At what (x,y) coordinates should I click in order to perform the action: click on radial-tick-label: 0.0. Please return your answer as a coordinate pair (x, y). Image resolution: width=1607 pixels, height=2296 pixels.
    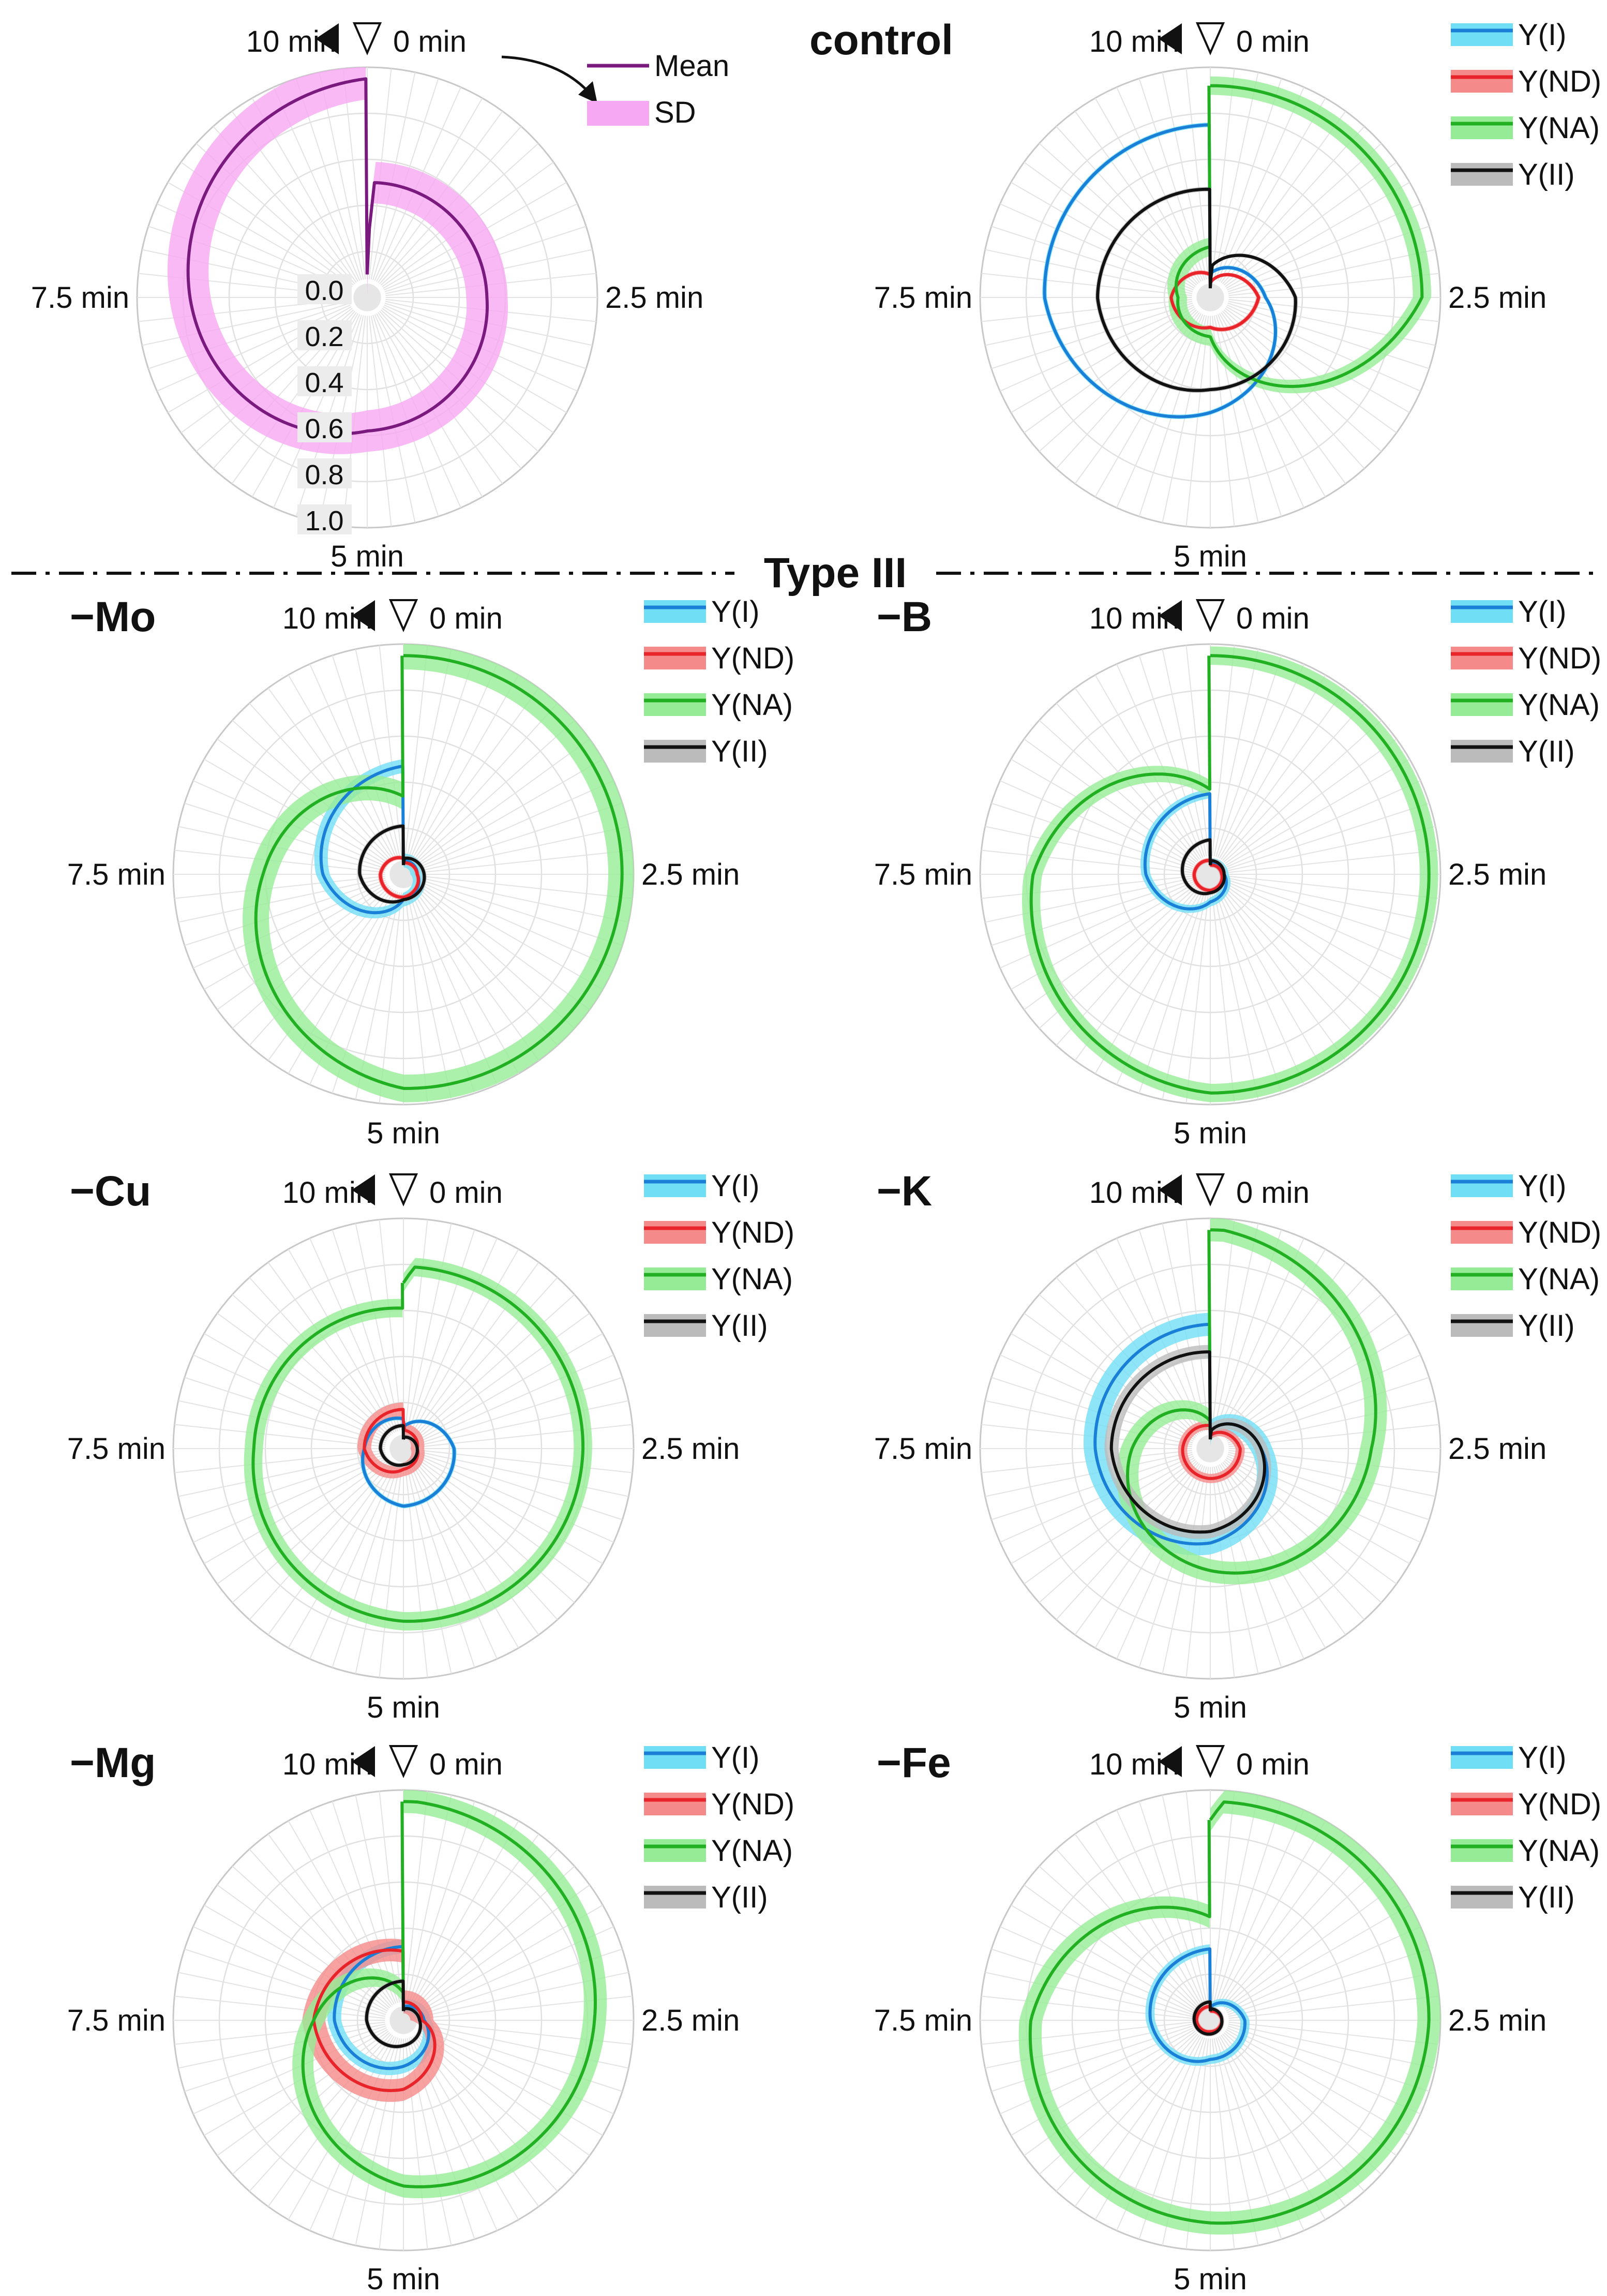
    Looking at the image, I should click on (324, 290).